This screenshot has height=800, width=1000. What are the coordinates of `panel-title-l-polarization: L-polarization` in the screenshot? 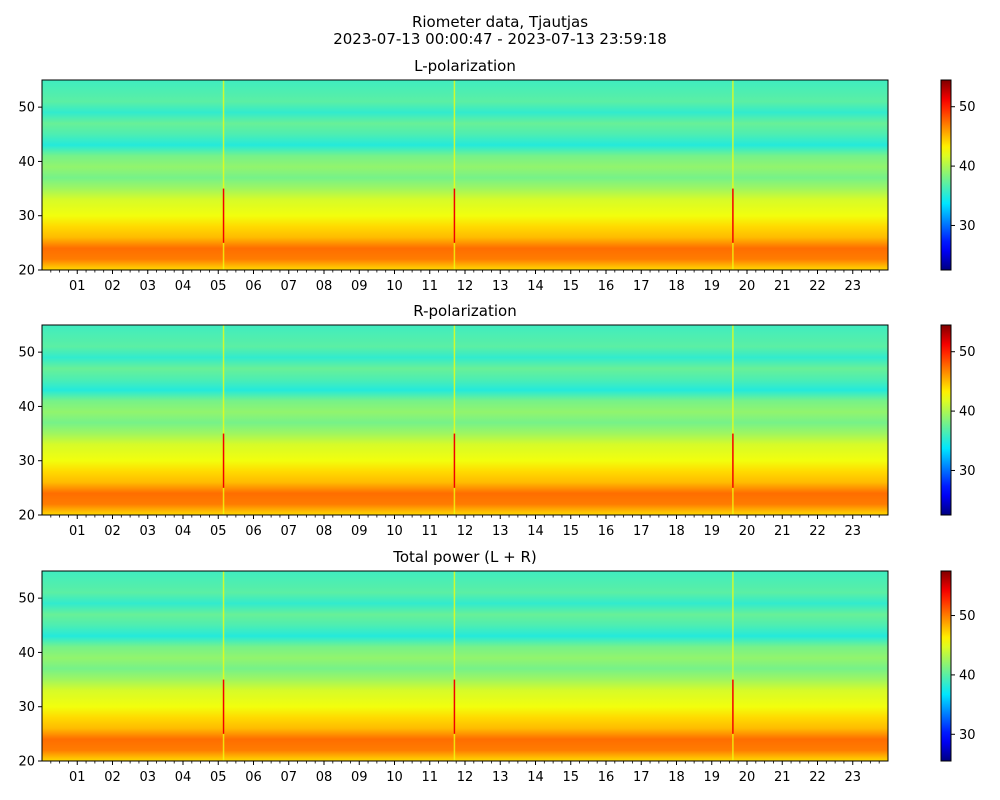 It's located at (465, 66).